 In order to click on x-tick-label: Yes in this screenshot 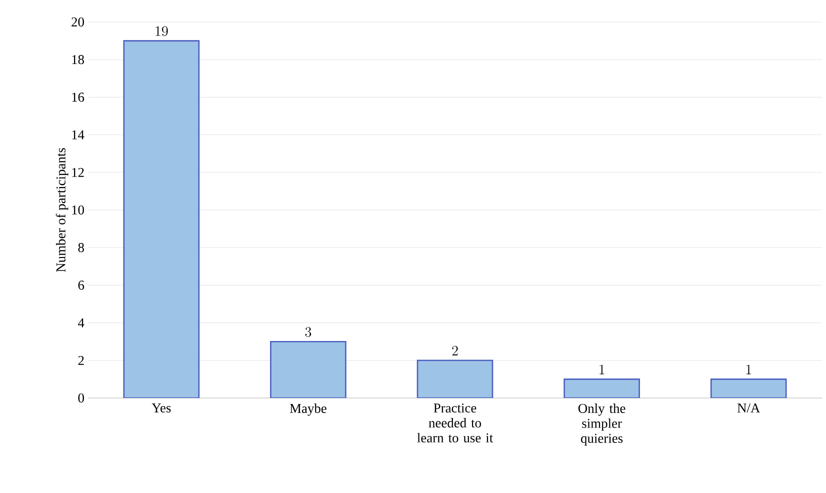, I will do `click(161, 408)`.